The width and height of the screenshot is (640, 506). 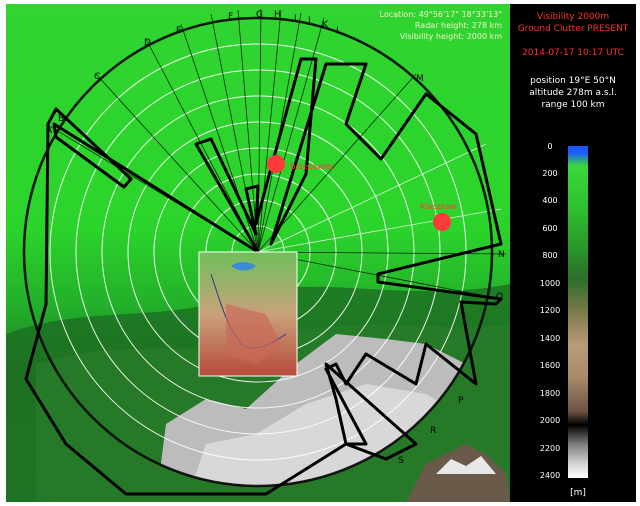 I want to click on unit-label: [m], so click(x=578, y=493).